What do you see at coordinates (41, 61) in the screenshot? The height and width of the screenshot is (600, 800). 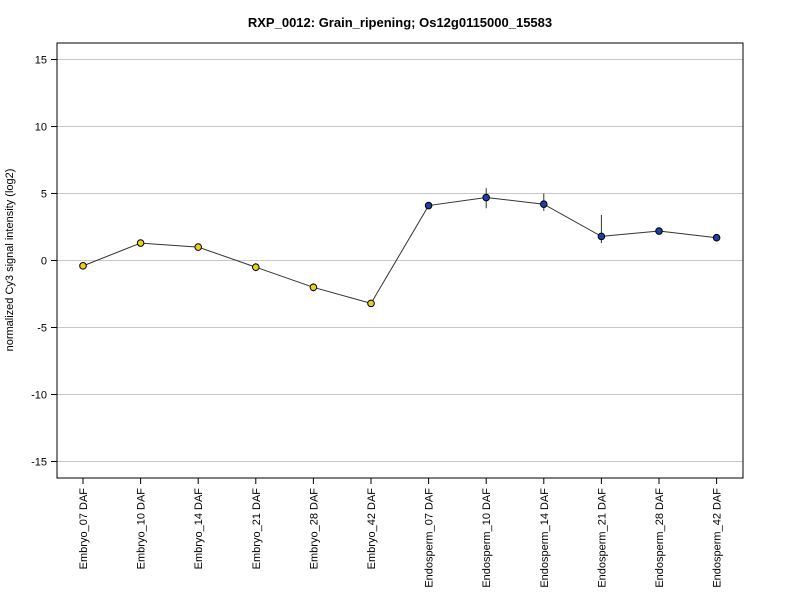 I see `y-tick-label: 15` at bounding box center [41, 61].